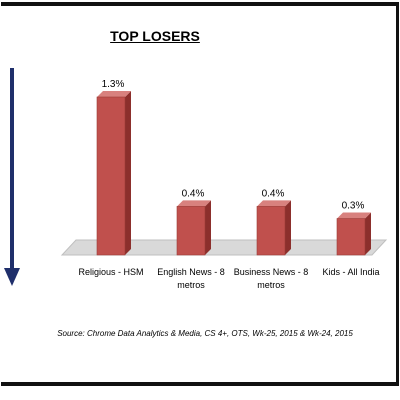  Describe the element at coordinates (113, 84) in the screenshot. I see `value-label: 1.3%` at that location.